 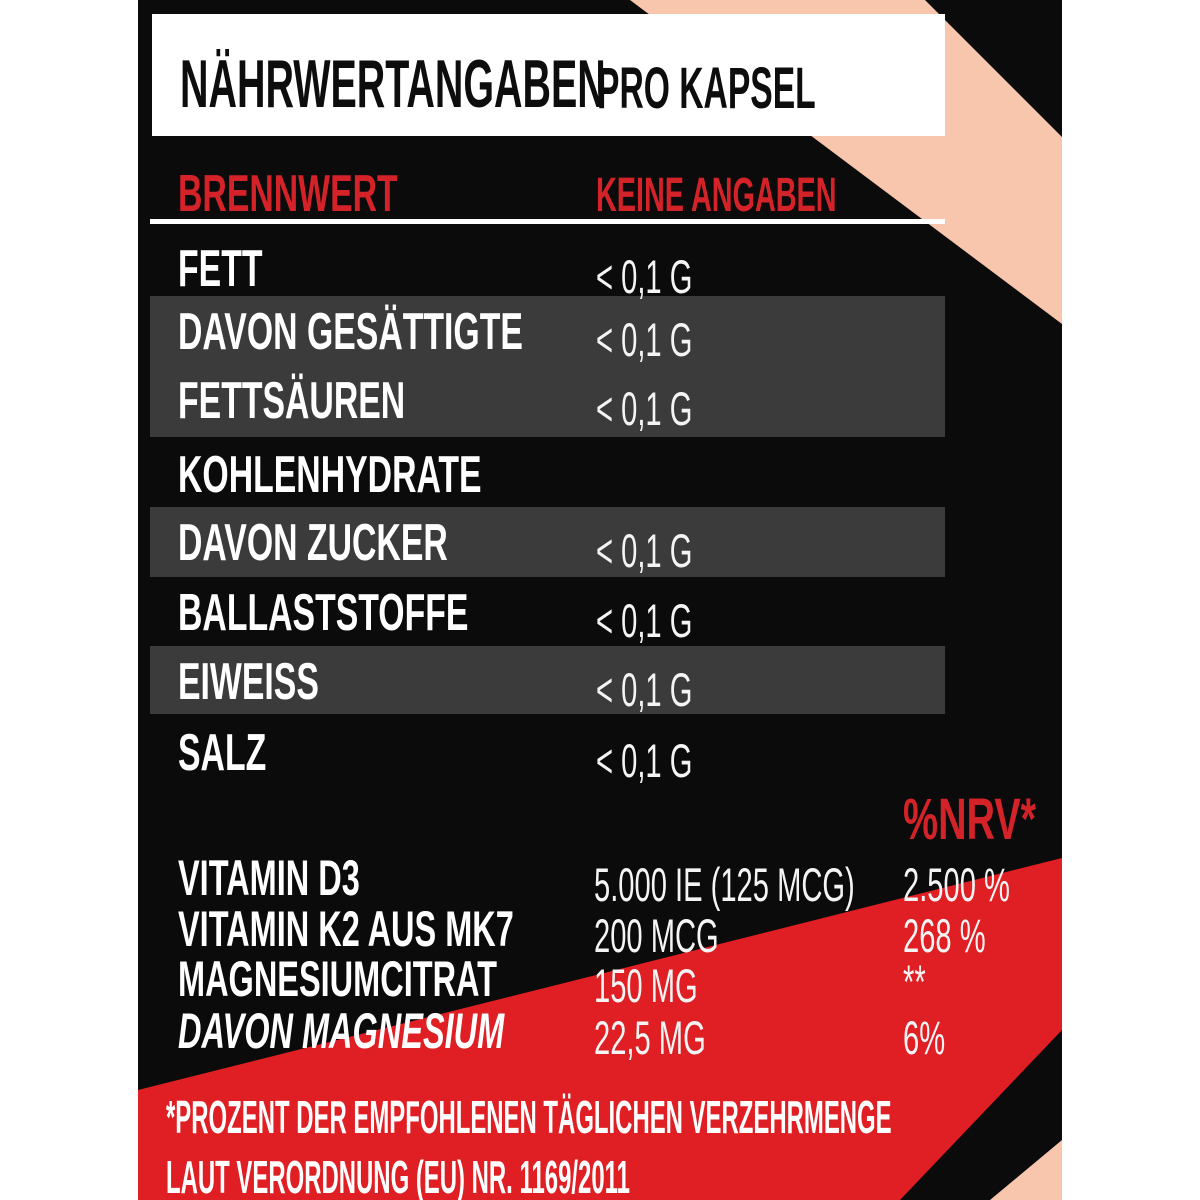 I want to click on row-stripe-sugar, so click(x=547, y=542).